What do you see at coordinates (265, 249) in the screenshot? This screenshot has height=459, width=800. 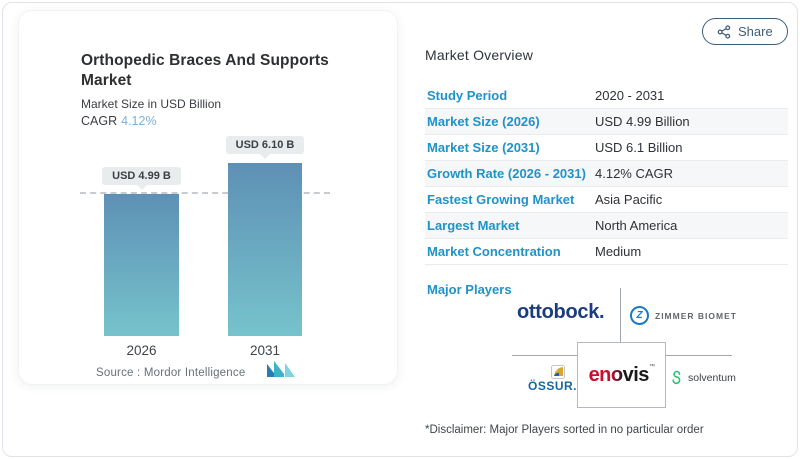 I see `bar-2031` at bounding box center [265, 249].